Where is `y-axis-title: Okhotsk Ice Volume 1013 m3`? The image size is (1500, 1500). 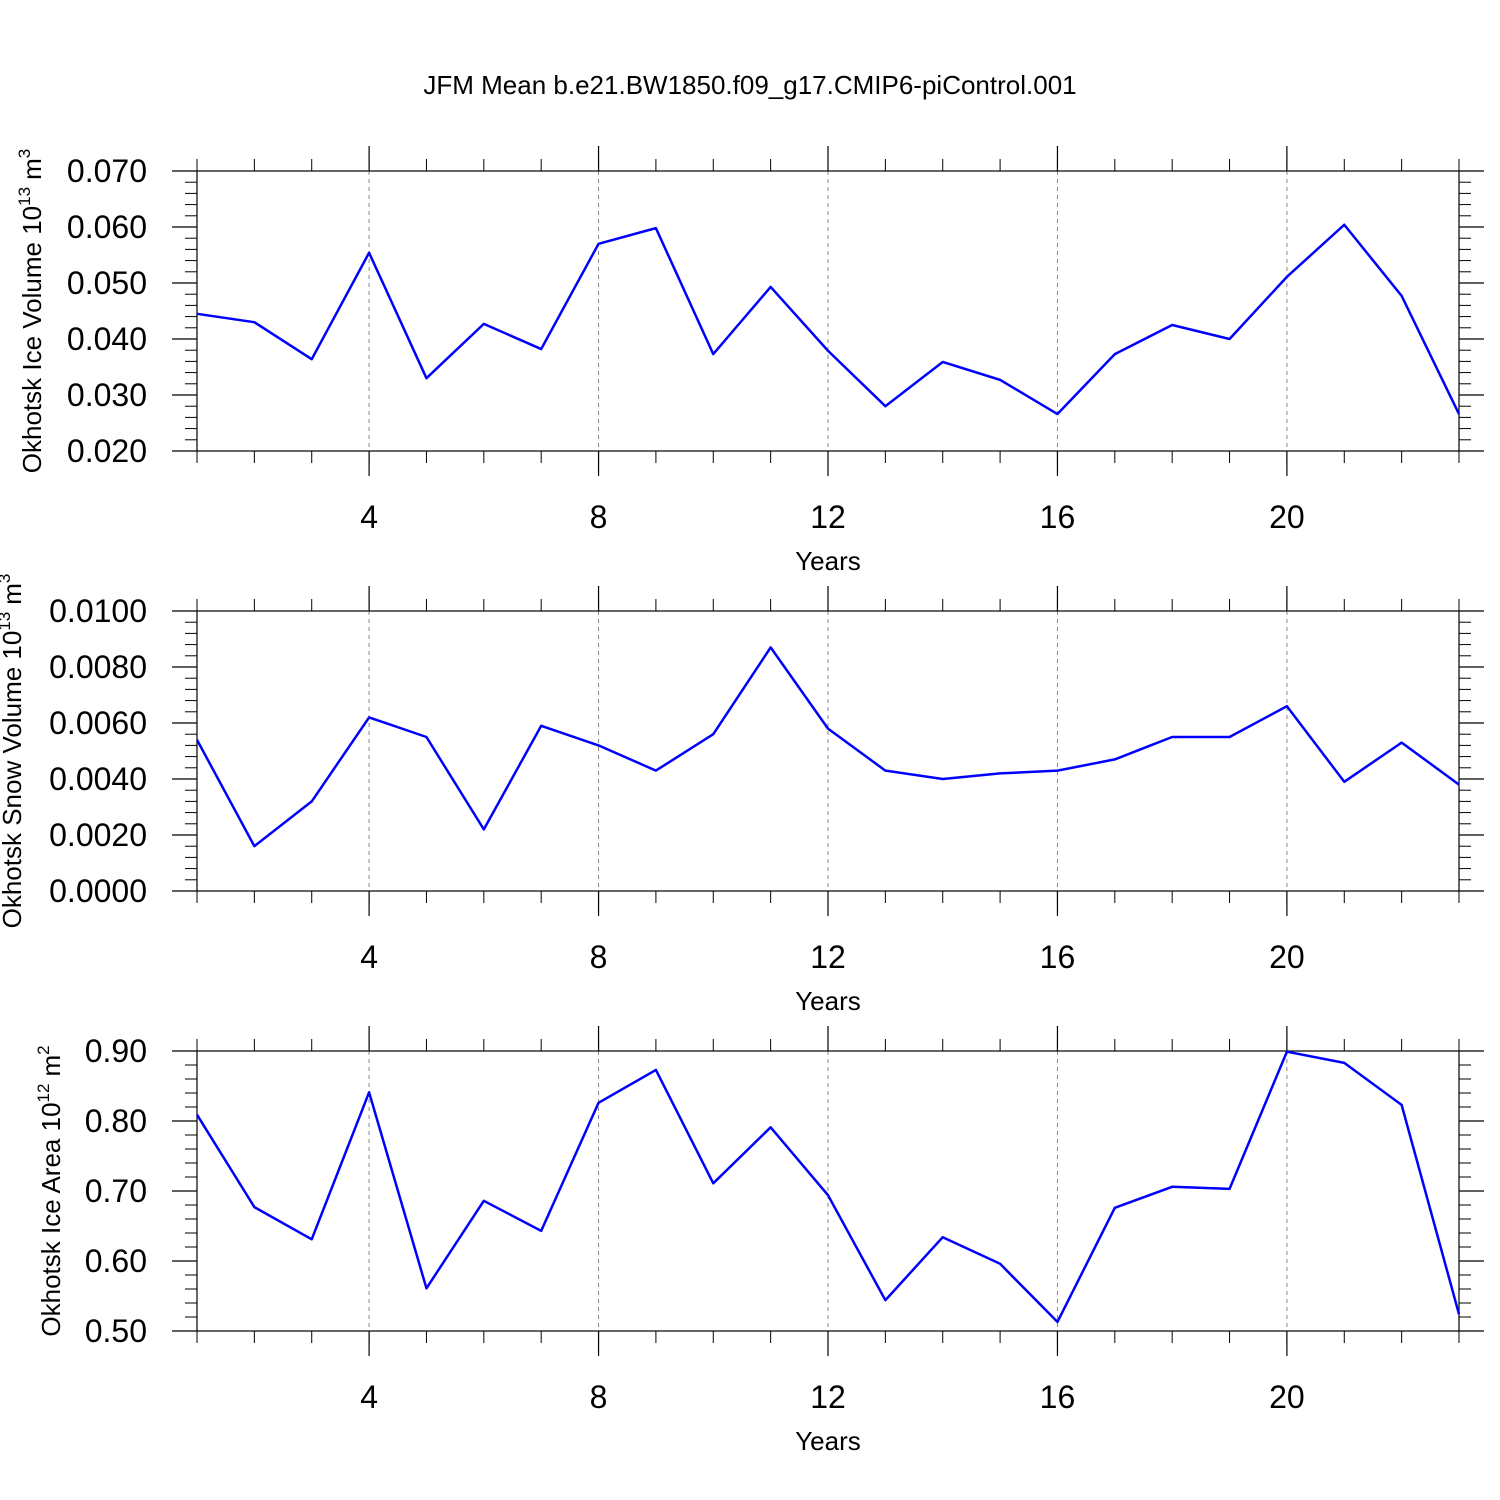 y-axis-title: Okhotsk Ice Volume 1013 m3 is located at coordinates (31, 311).